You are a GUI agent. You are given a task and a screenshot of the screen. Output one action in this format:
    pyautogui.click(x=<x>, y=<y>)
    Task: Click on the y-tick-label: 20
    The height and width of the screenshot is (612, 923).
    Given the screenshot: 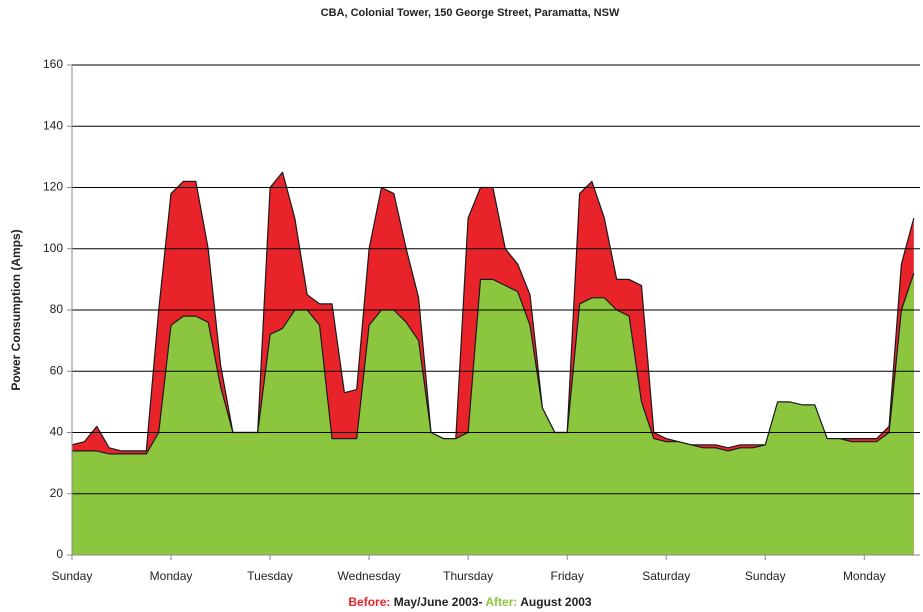 What is the action you would take?
    pyautogui.click(x=57, y=493)
    